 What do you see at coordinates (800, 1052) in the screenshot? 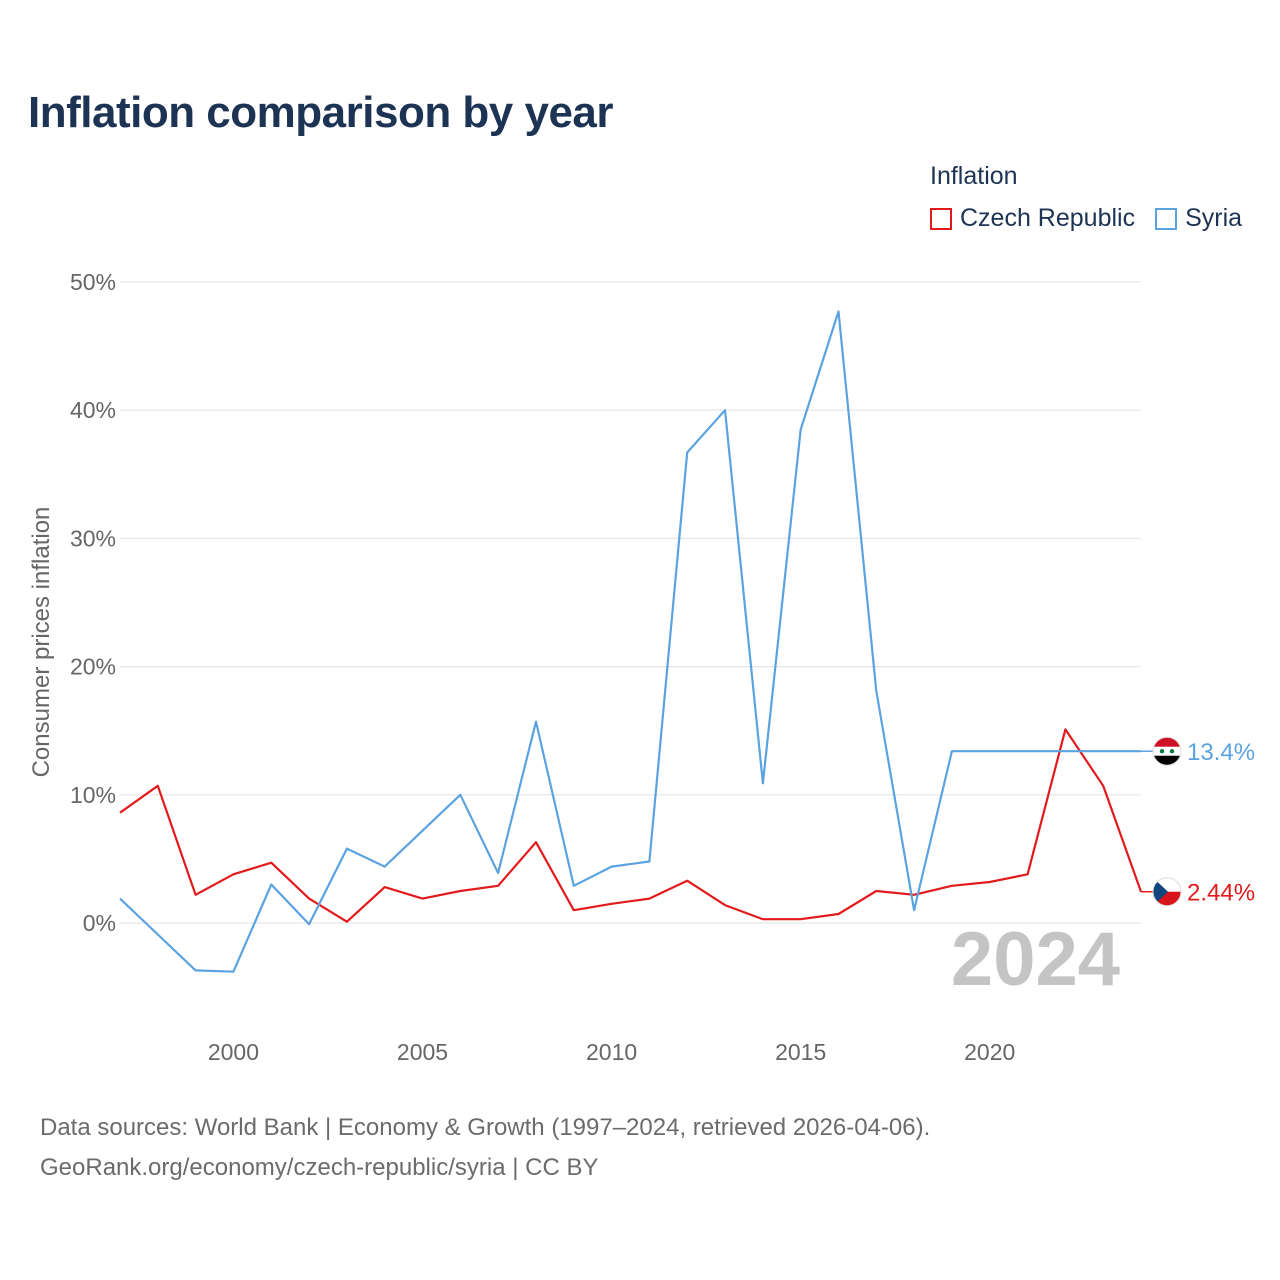
I see `x-tick-label: 2015` at bounding box center [800, 1052].